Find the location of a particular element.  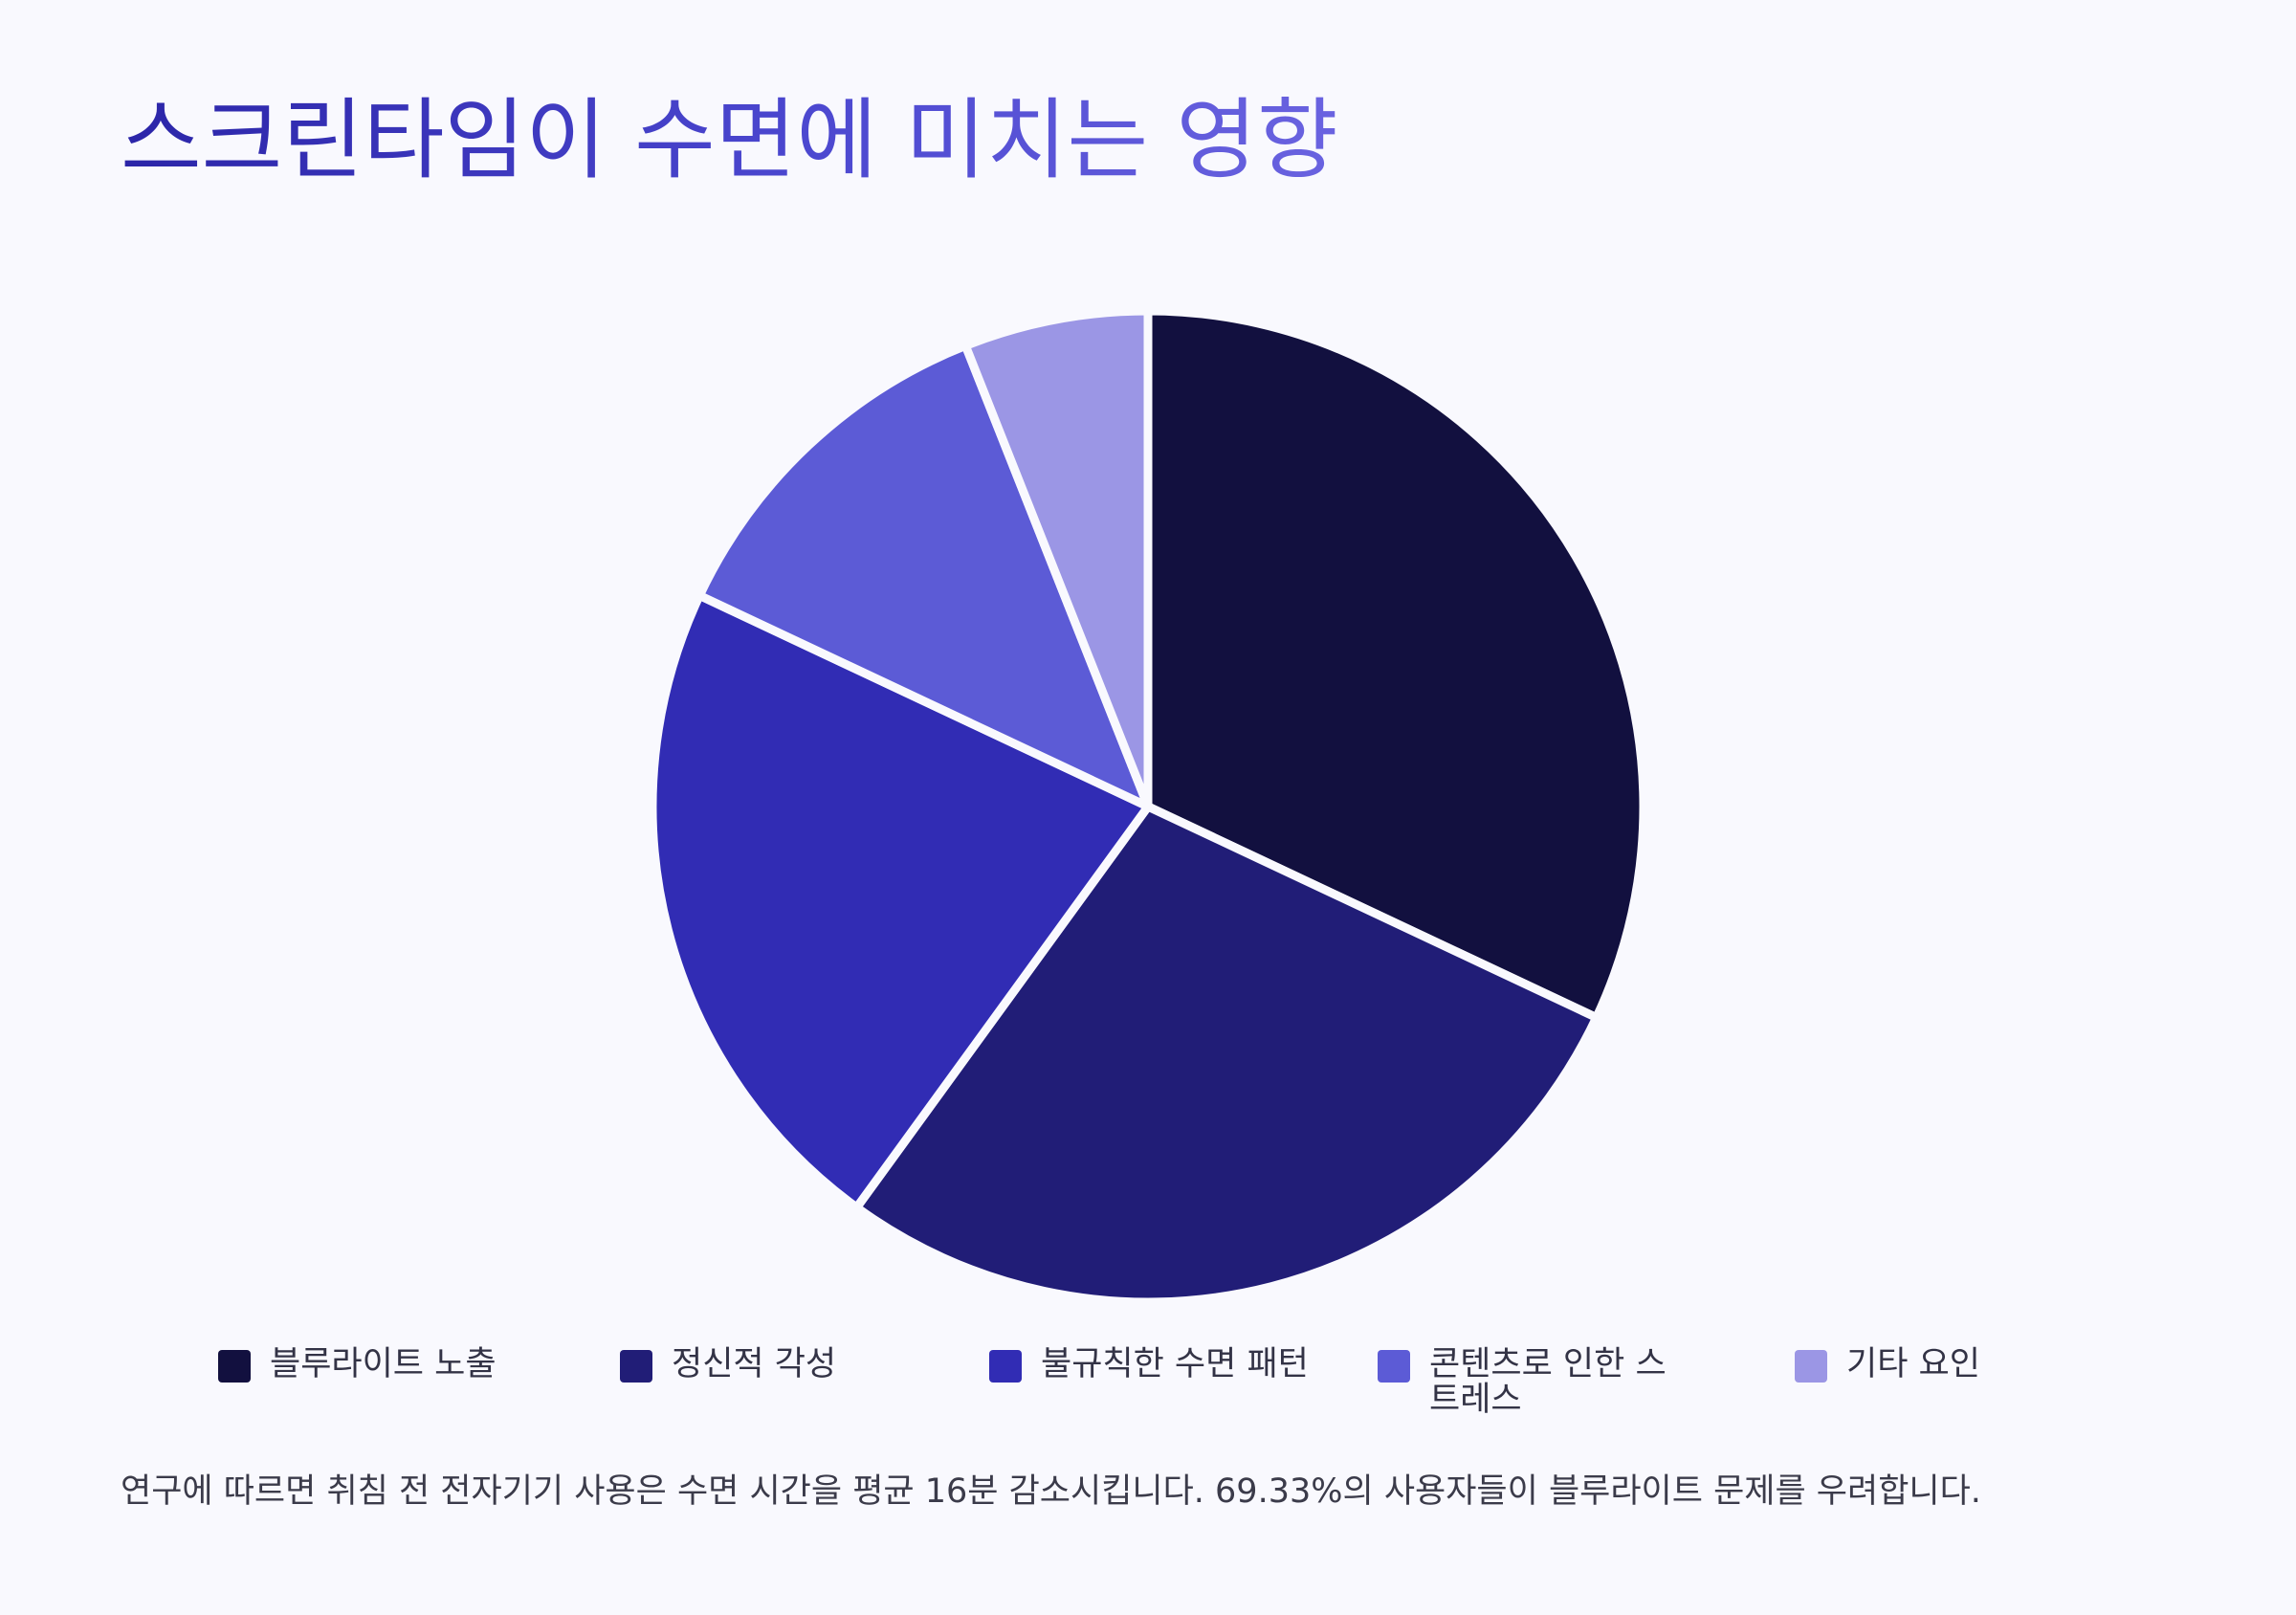

legend-item-other-factors: 기타 요인 is located at coordinates (1887, 1365).